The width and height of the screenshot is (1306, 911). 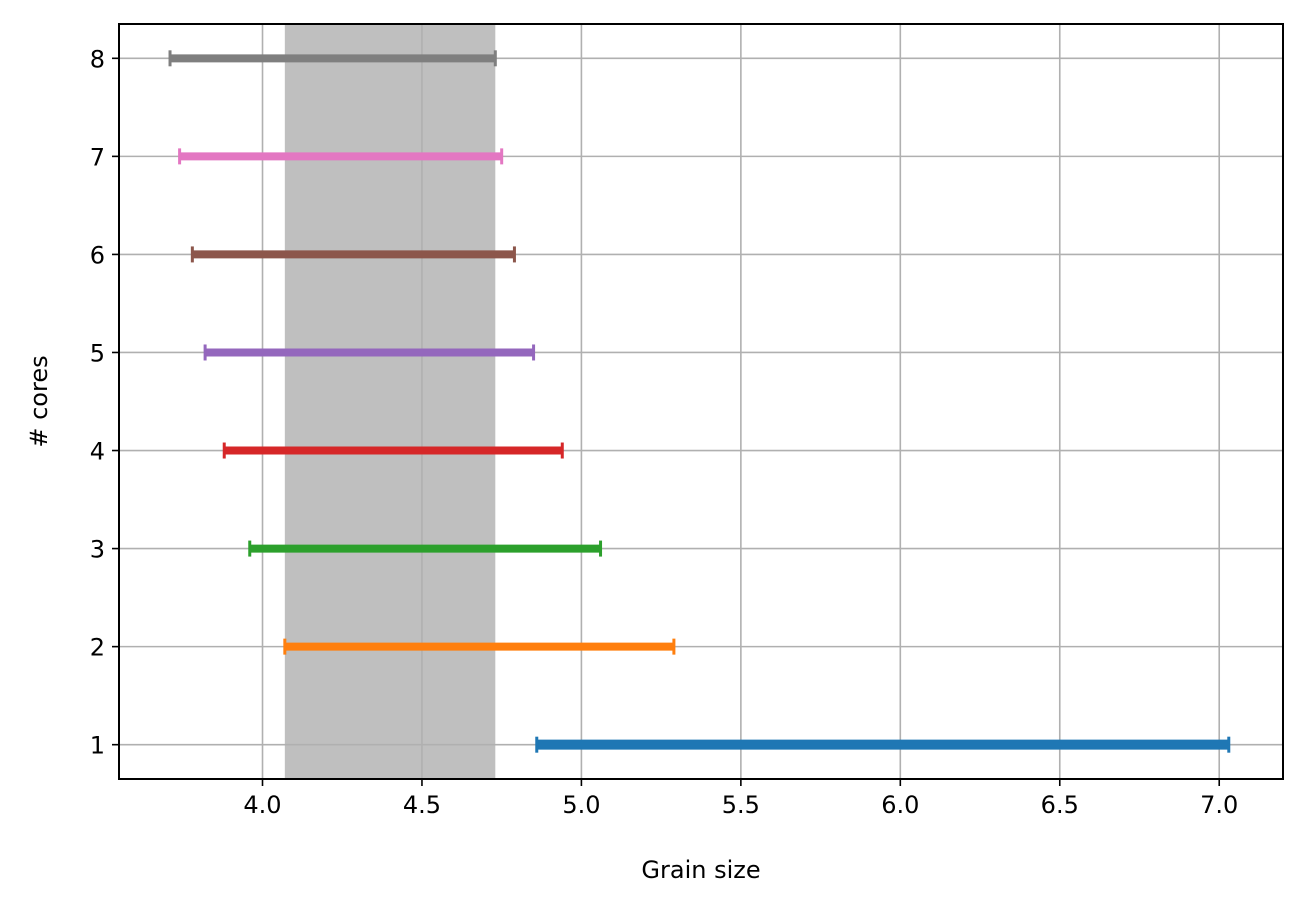 I want to click on y-axis-label: # cores, so click(x=39, y=401).